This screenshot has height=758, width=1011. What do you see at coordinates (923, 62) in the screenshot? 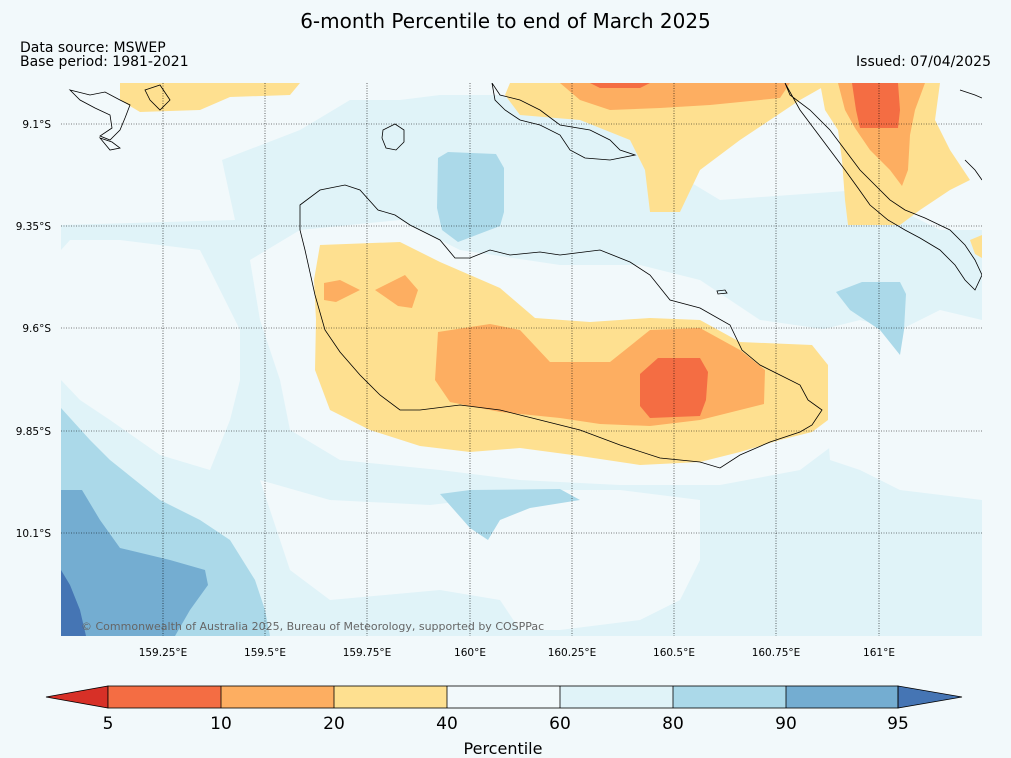
I see `issued-date-label: Issued: 07/04/2025` at bounding box center [923, 62].